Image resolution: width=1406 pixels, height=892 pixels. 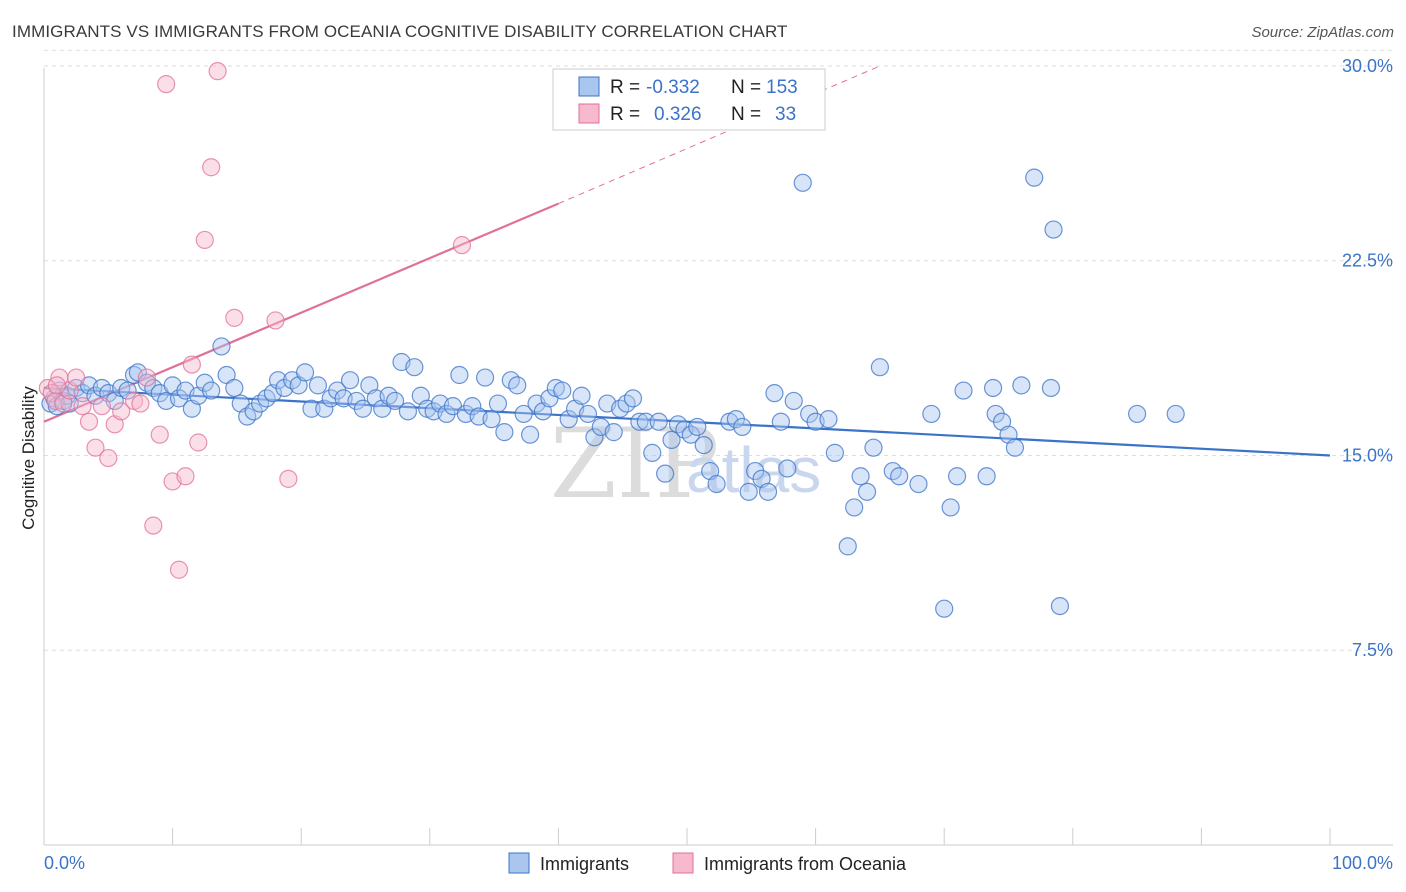 What do you see at coordinates (805, 864) in the screenshot?
I see `bottom-legend-label-oceania: Immigrants from Oceania` at bounding box center [805, 864].